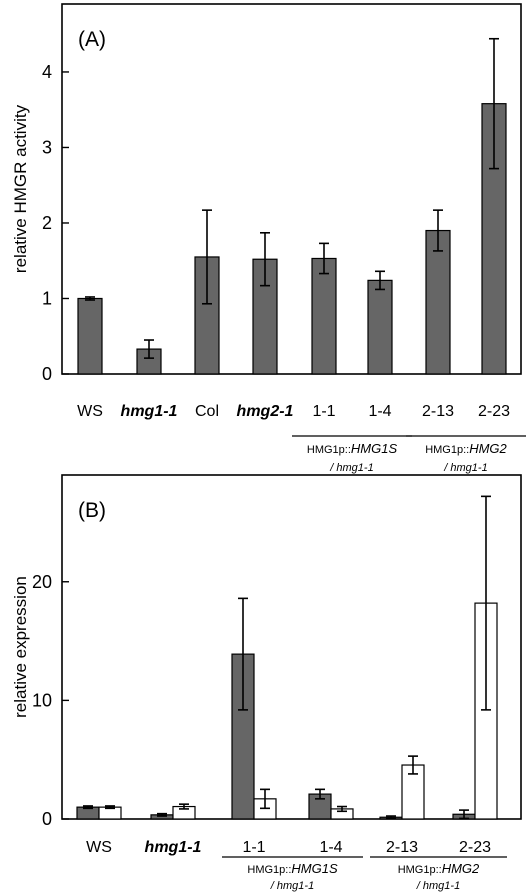 The width and height of the screenshot is (526, 892). I want to click on y-tick-label: 2, so click(47, 223).